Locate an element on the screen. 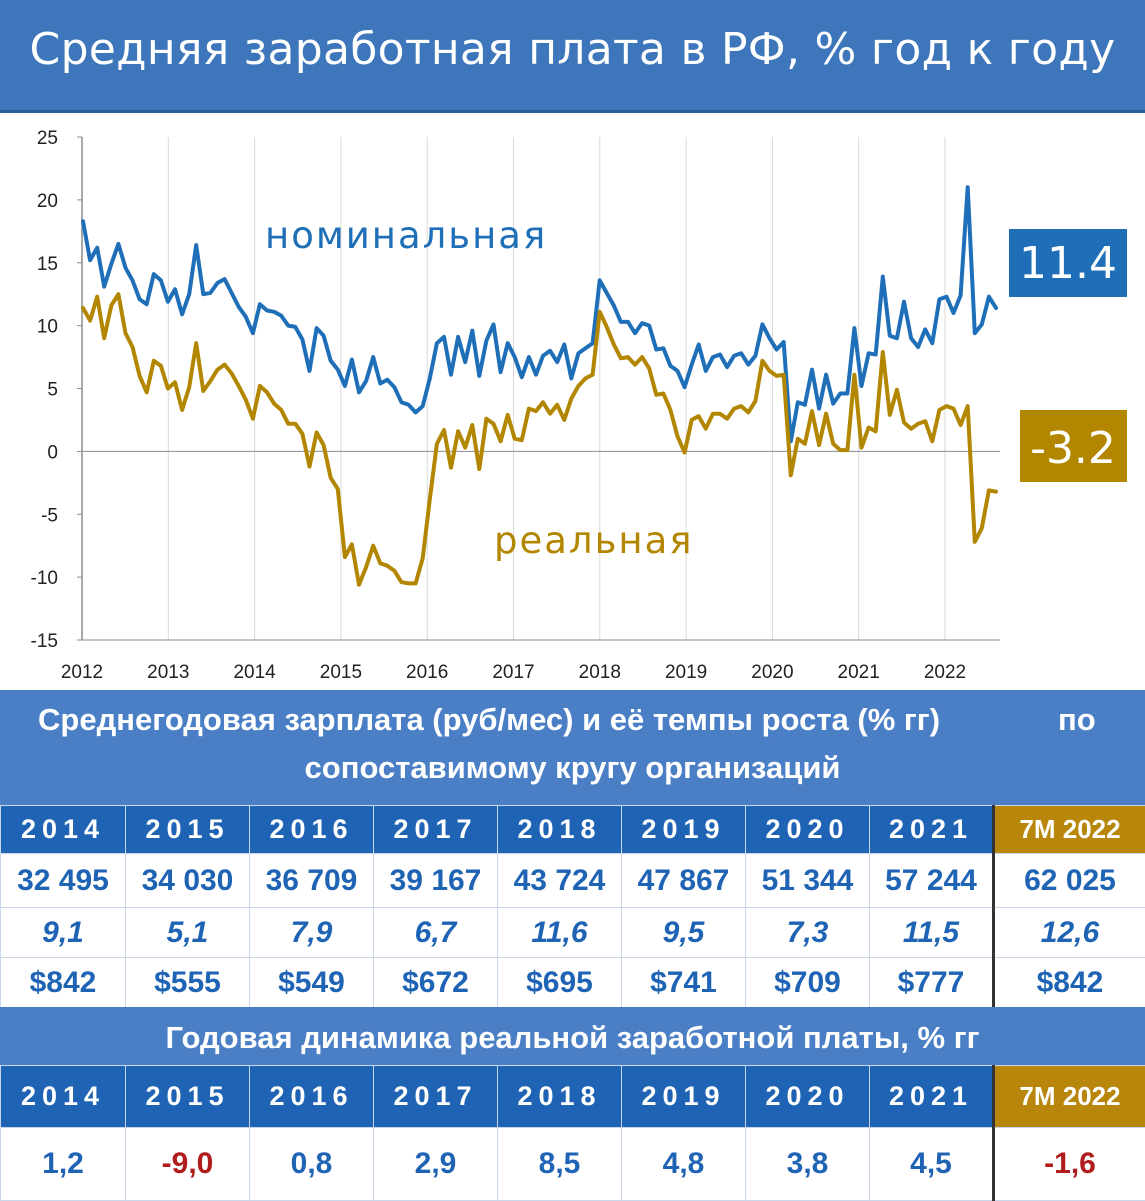  wage-rub-cell: 43 724 is located at coordinates (560, 881).